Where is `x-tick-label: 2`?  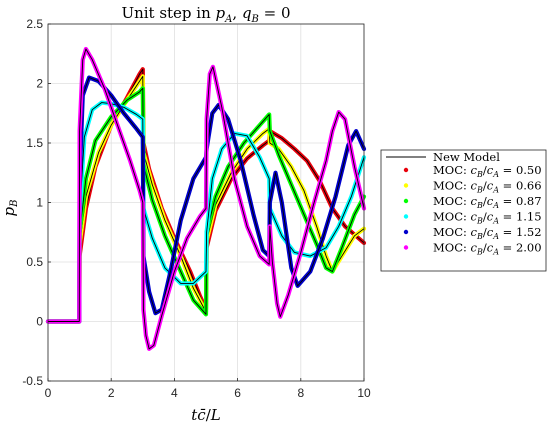
x-tick-label: 2 is located at coordinates (111, 393).